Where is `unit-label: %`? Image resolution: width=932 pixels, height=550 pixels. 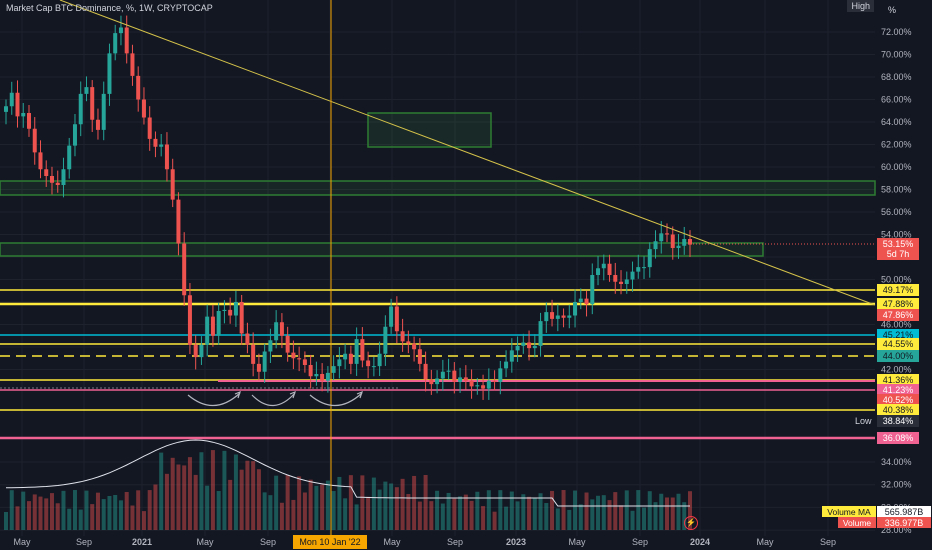 unit-label: % is located at coordinates (891, 10).